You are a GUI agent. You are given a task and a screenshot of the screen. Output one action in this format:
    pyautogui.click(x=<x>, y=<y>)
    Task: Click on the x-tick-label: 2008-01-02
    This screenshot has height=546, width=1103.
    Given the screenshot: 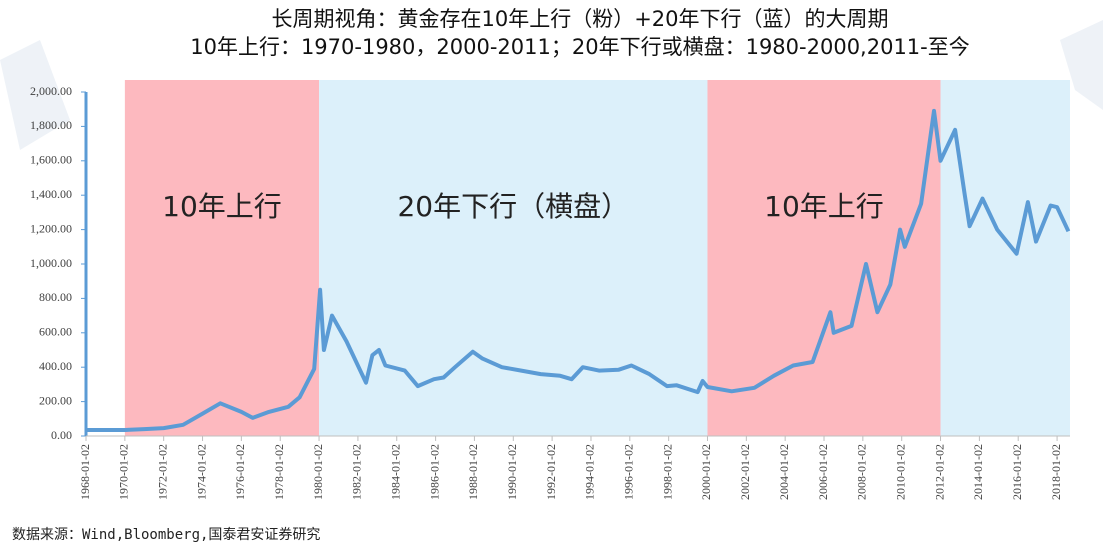 What is the action you would take?
    pyautogui.click(x=862, y=472)
    